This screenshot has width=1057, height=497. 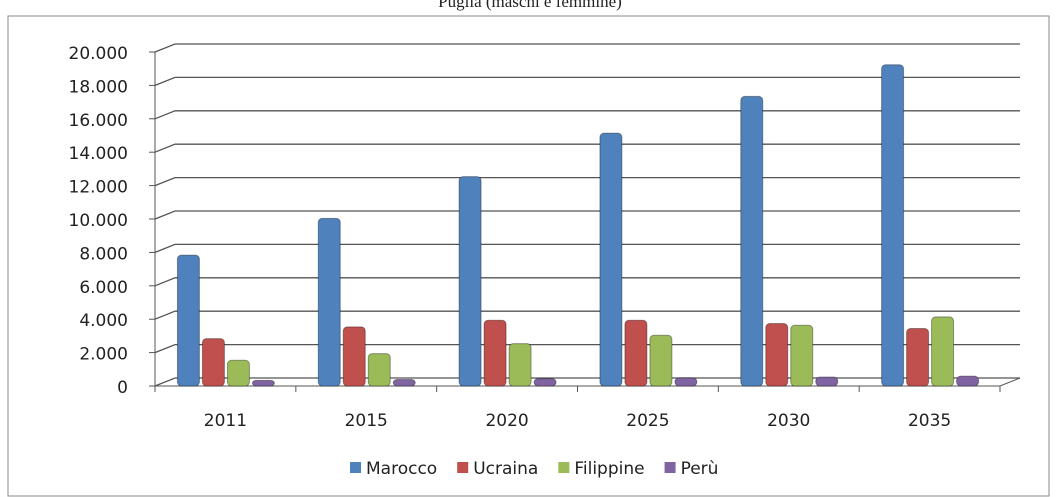 I want to click on legend-label: Marocco, so click(x=401, y=469).